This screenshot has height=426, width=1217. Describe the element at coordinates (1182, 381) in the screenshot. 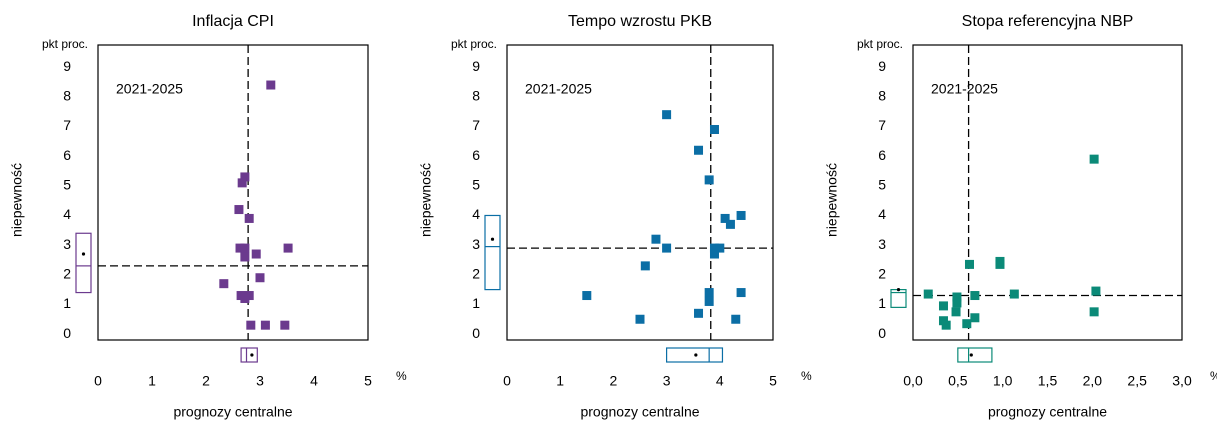

I see `x-tick-label: 3,0` at that location.